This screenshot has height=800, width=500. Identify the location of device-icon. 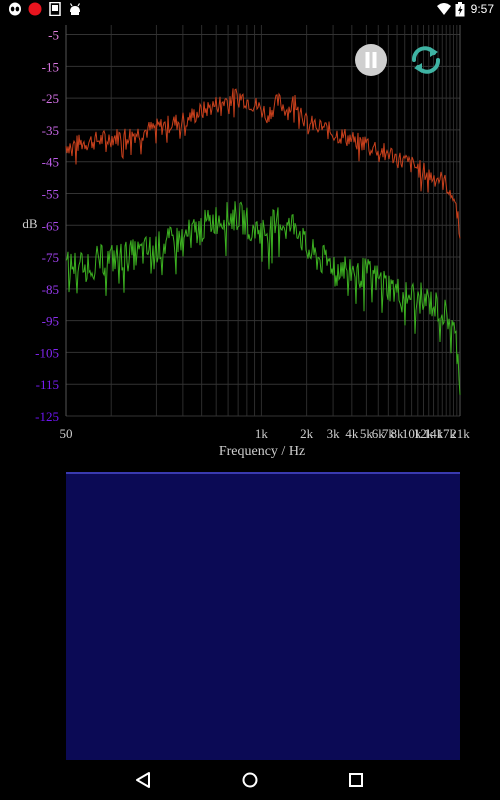
(55, 9).